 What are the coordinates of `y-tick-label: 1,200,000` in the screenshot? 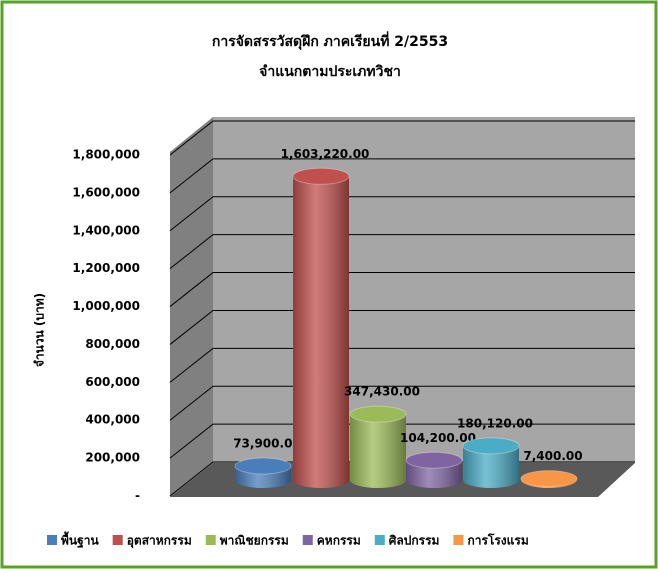 It's located at (106, 268).